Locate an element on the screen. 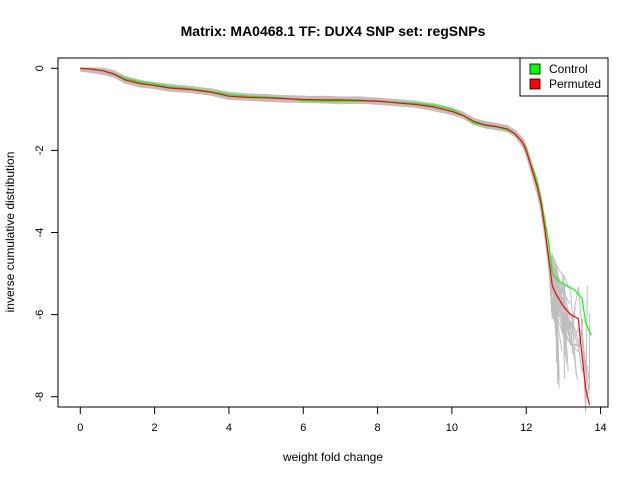 The width and height of the screenshot is (640, 480). legend-swatch-permuted is located at coordinates (535, 84).